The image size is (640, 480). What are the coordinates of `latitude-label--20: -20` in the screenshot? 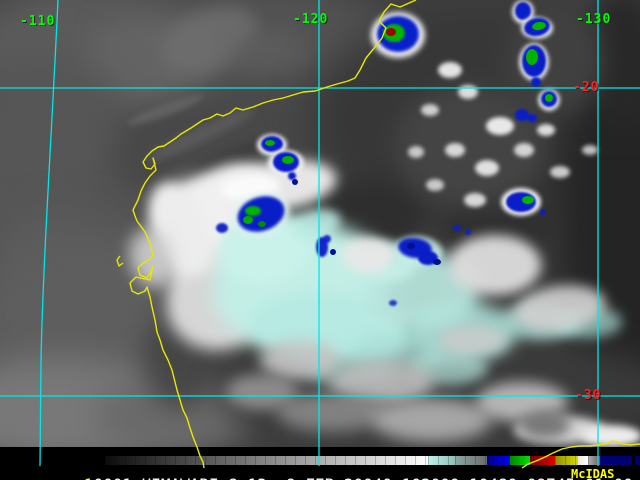 It's located at (586, 87).